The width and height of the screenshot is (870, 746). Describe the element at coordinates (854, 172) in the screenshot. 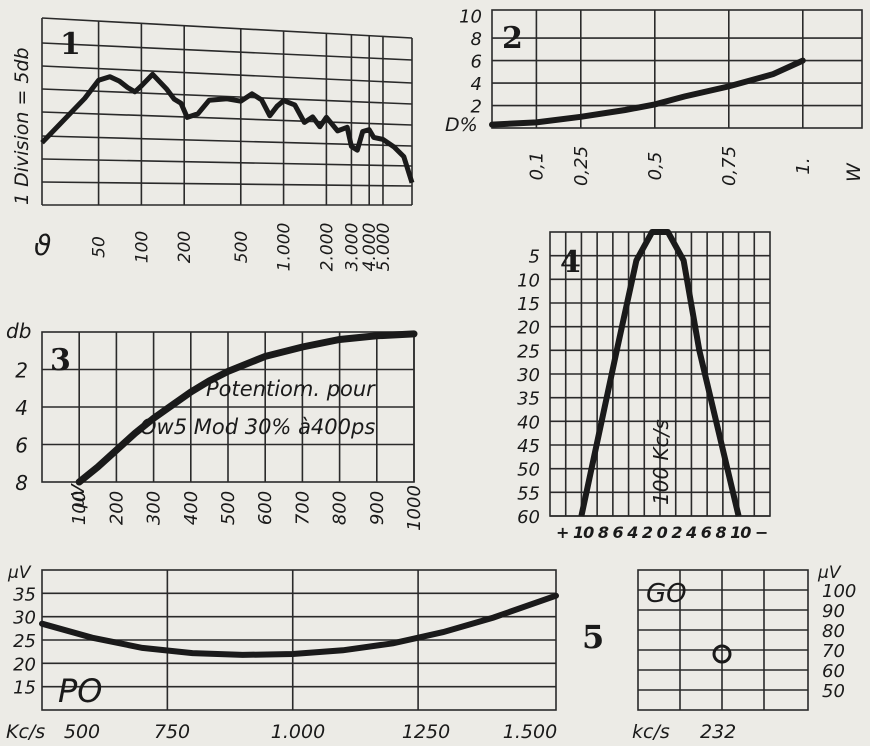

I see `chart-2-x-unit: W` at that location.